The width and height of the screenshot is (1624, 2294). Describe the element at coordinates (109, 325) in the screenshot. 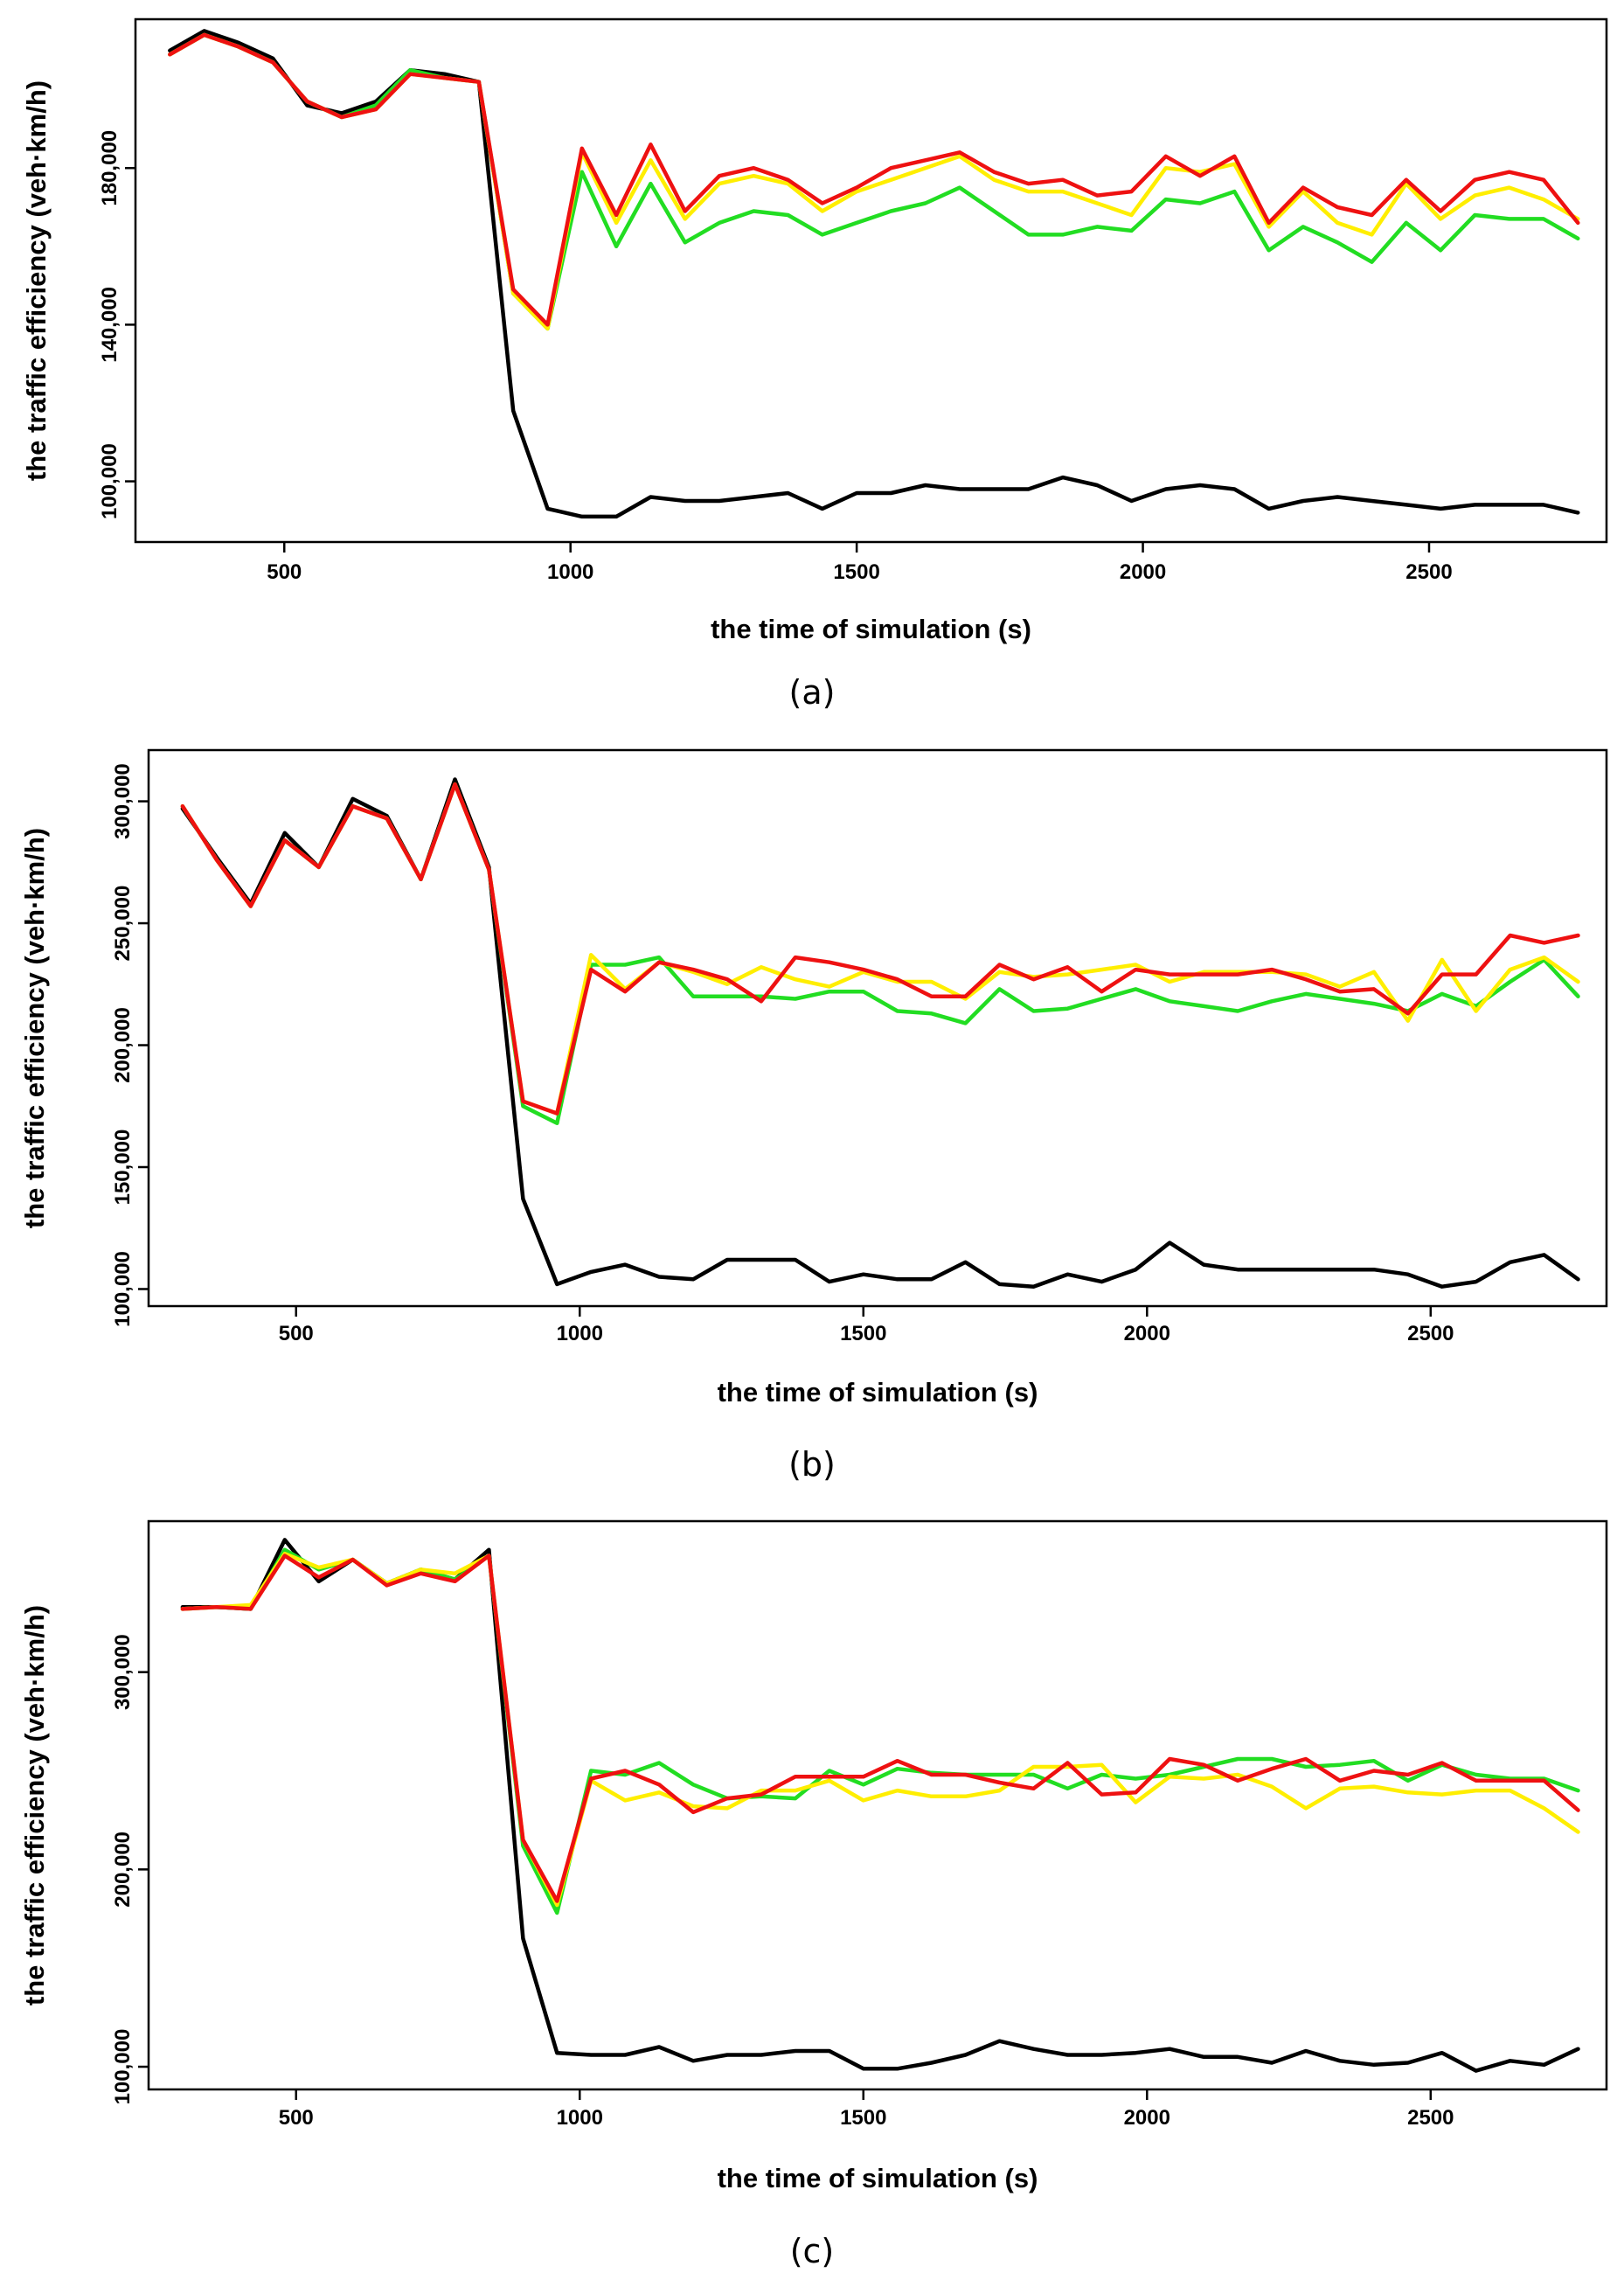

I see `y-tick-label: 140,000` at that location.